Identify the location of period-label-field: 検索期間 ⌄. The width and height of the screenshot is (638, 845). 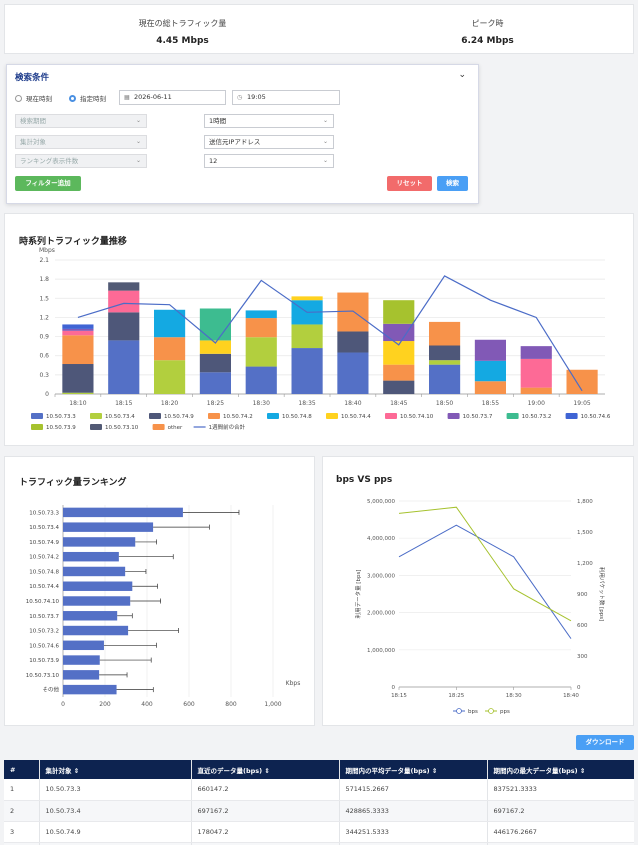
(81, 121).